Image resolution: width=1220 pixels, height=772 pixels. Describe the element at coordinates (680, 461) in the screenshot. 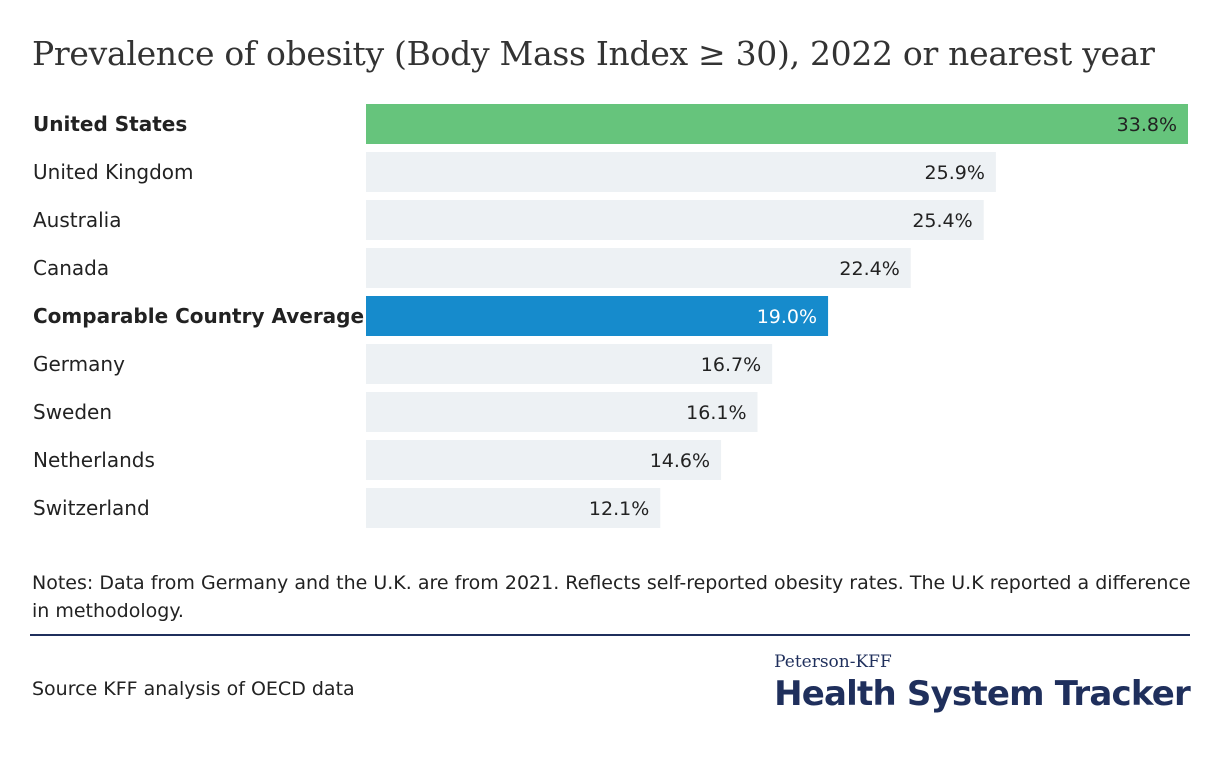

I see `value-label-netherlands: 14.6%` at that location.